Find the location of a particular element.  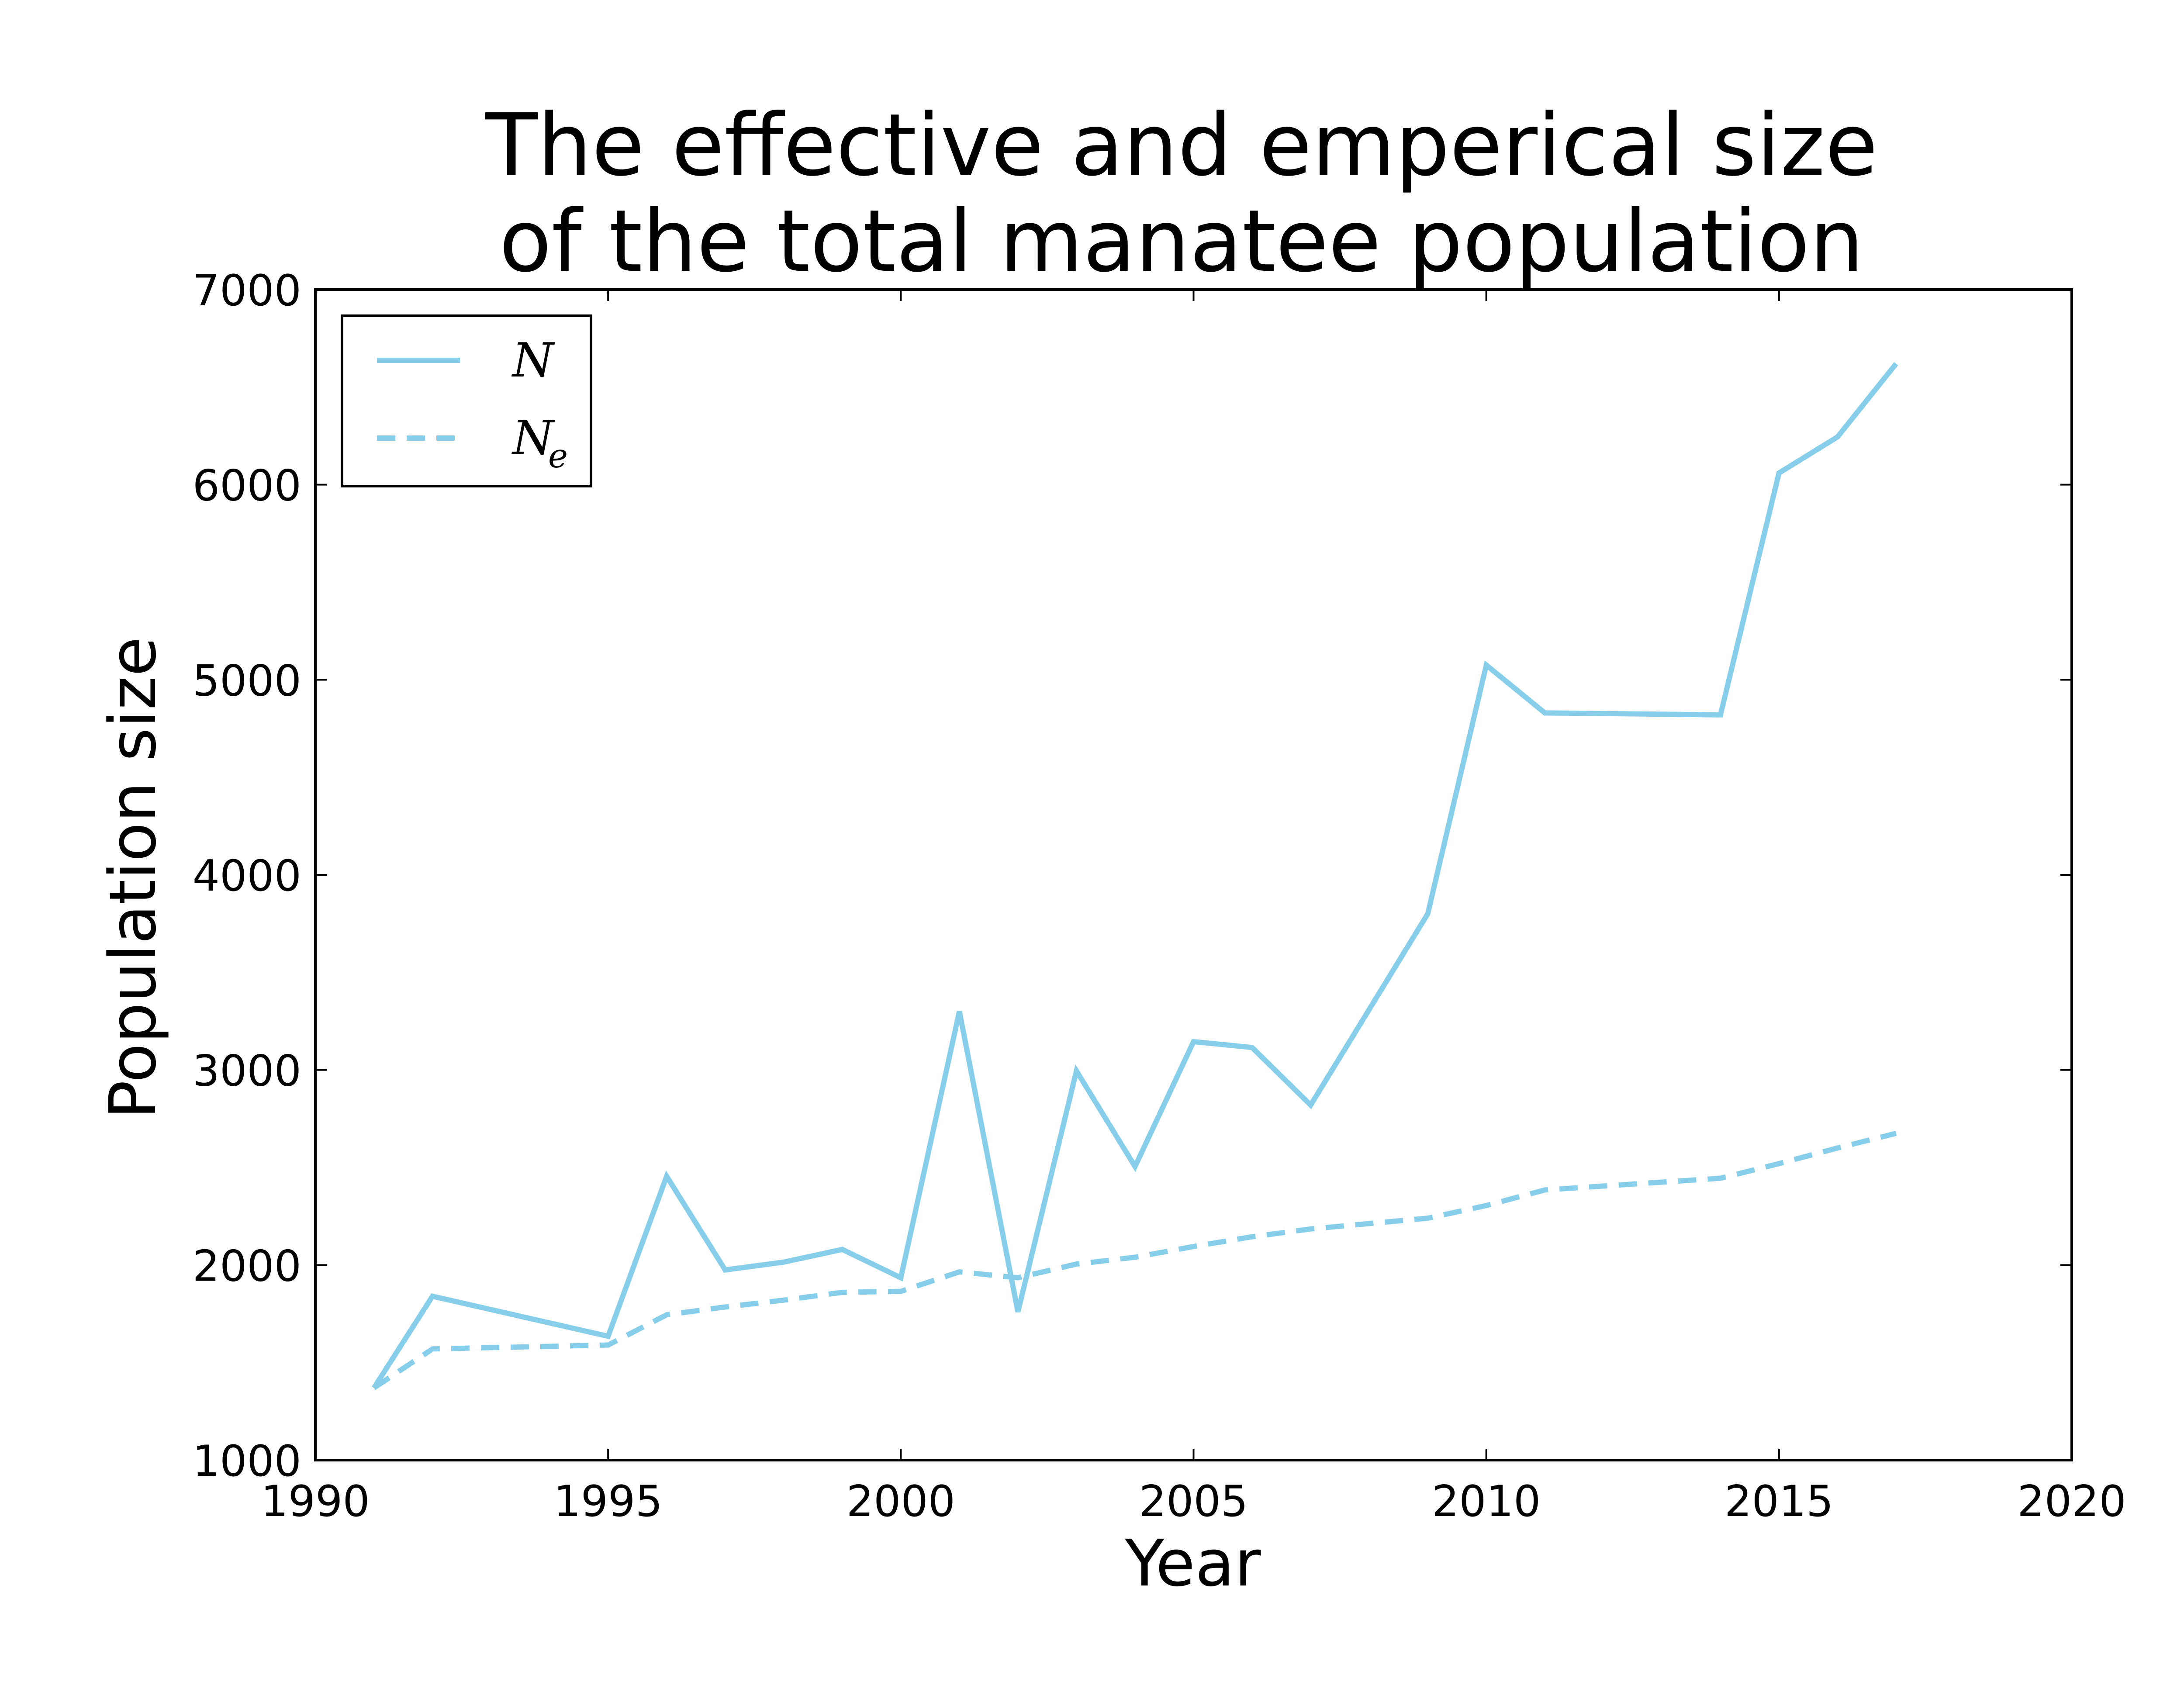

legend-label-n: N is located at coordinates (533, 360).